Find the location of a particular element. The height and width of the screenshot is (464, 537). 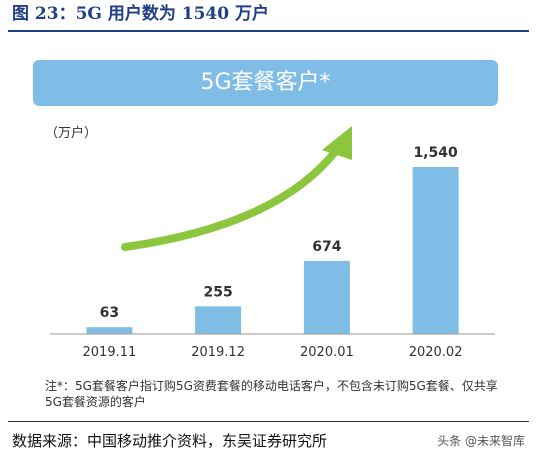

figure-title: 图 23：5G 用户数为 1540 万户 is located at coordinates (140, 14).